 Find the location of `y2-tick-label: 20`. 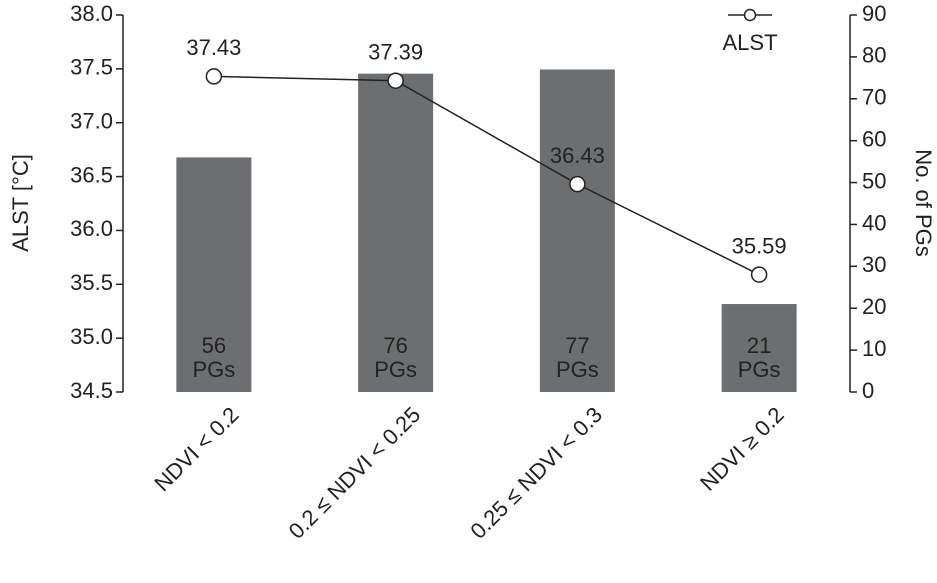

y2-tick-label: 20 is located at coordinates (874, 306).